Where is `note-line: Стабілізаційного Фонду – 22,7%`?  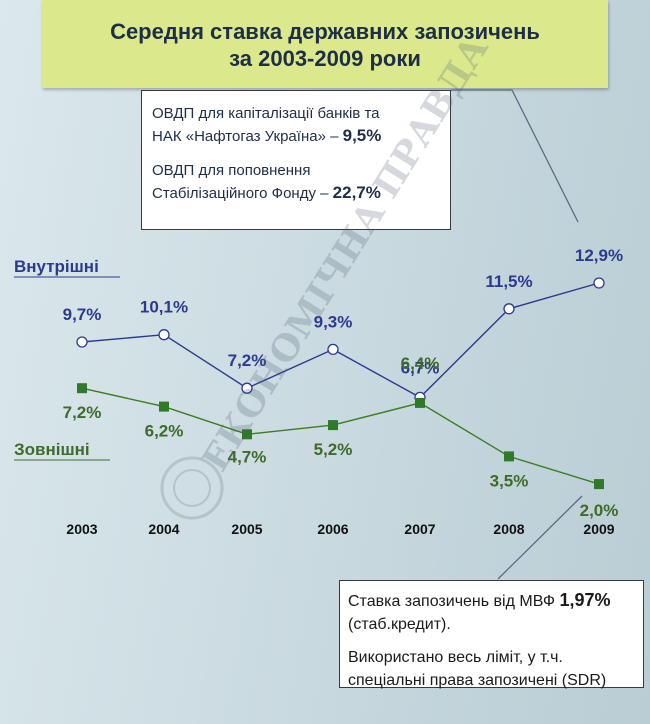 note-line: Стабілізаційного Фонду – 22,7% is located at coordinates (296, 193).